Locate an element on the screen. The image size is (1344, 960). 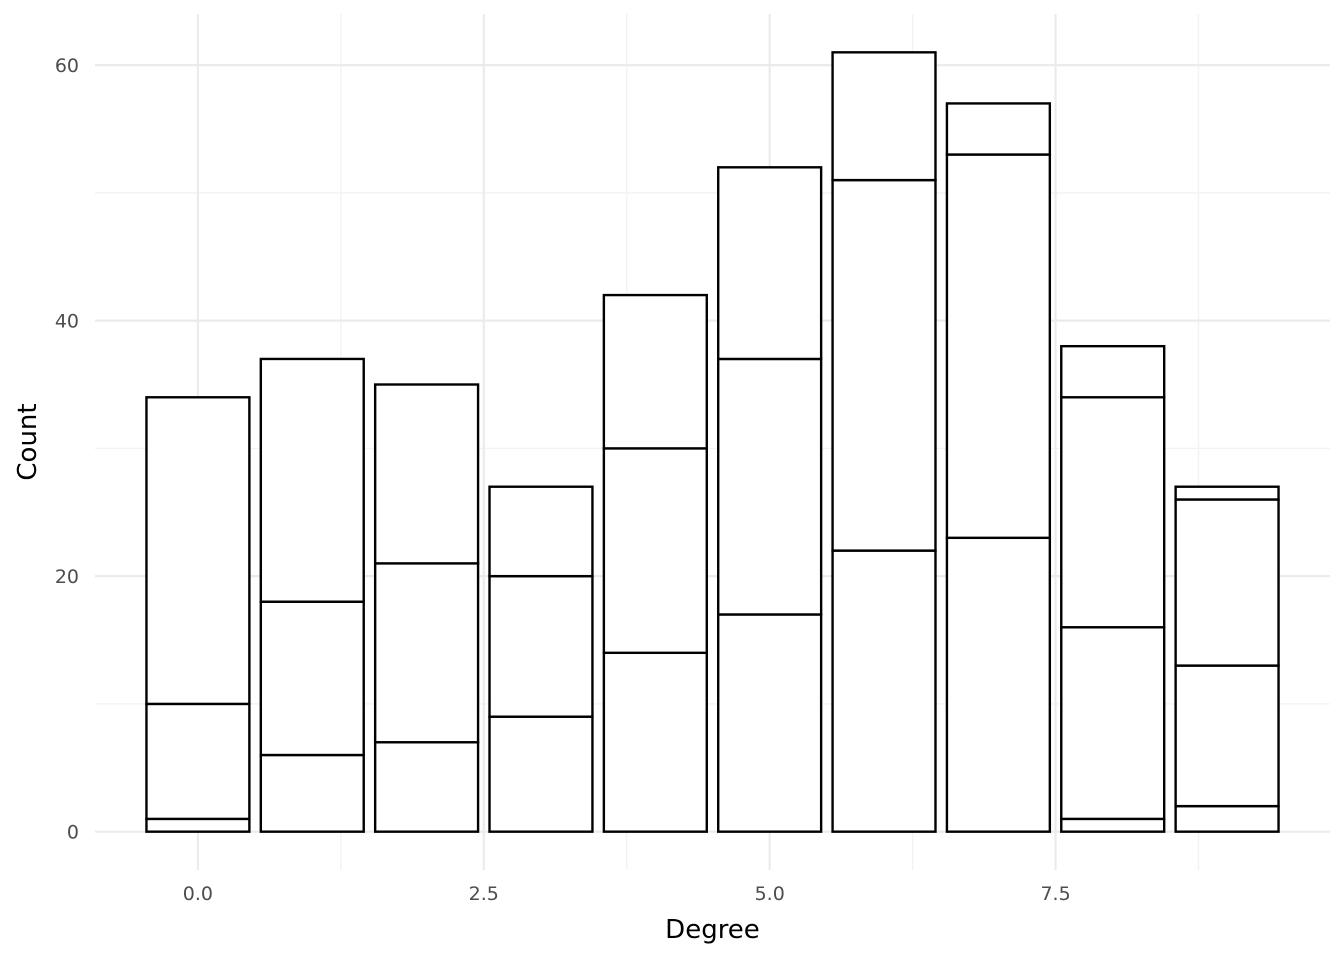
x-tick-label: 0.0 is located at coordinates (198, 894).